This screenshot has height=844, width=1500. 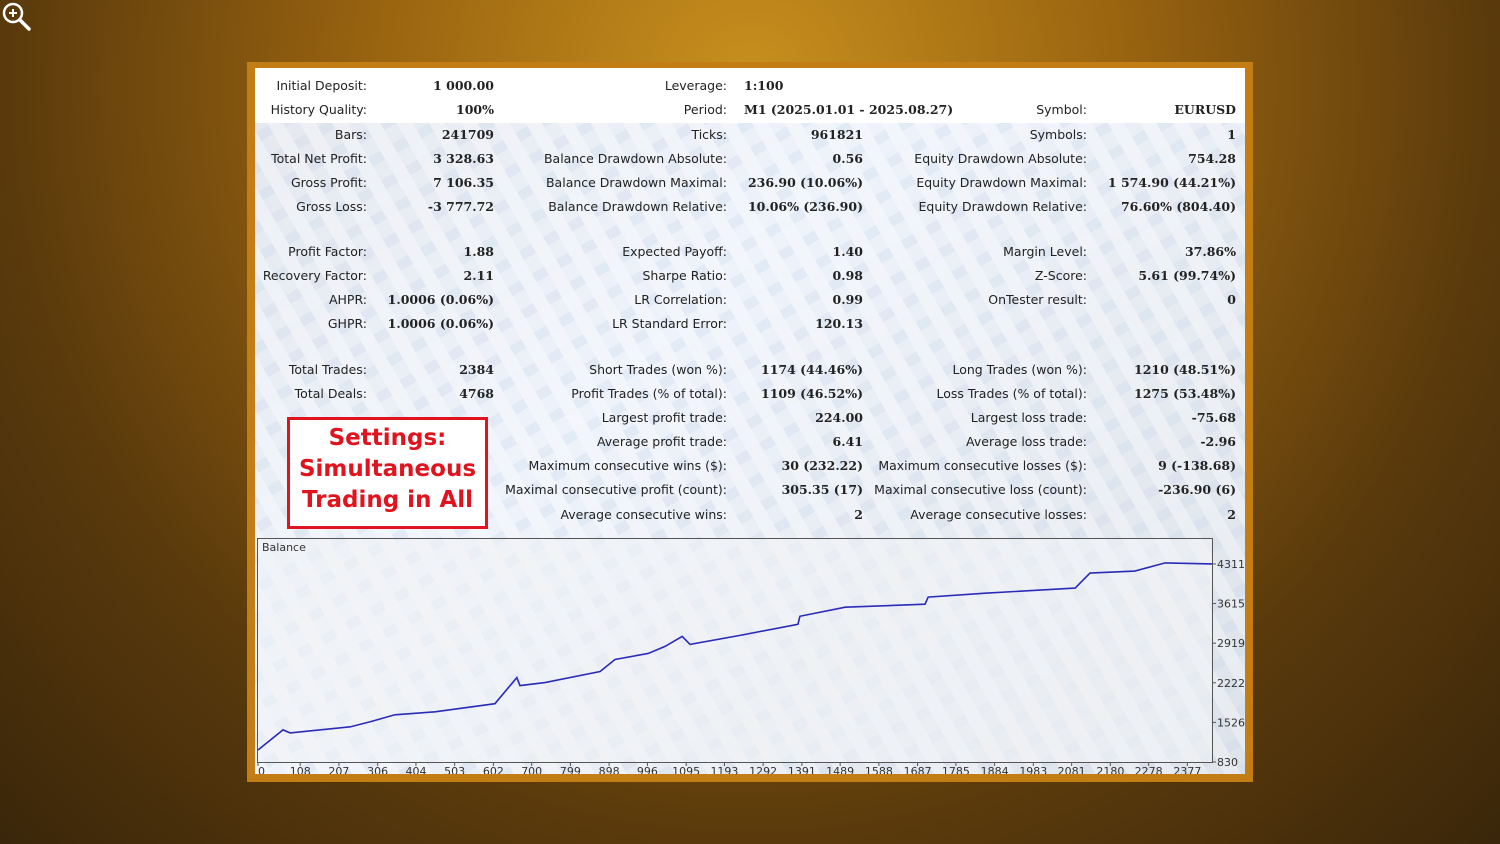 I want to click on x-tick-label: 2180, so click(x=1110, y=769).